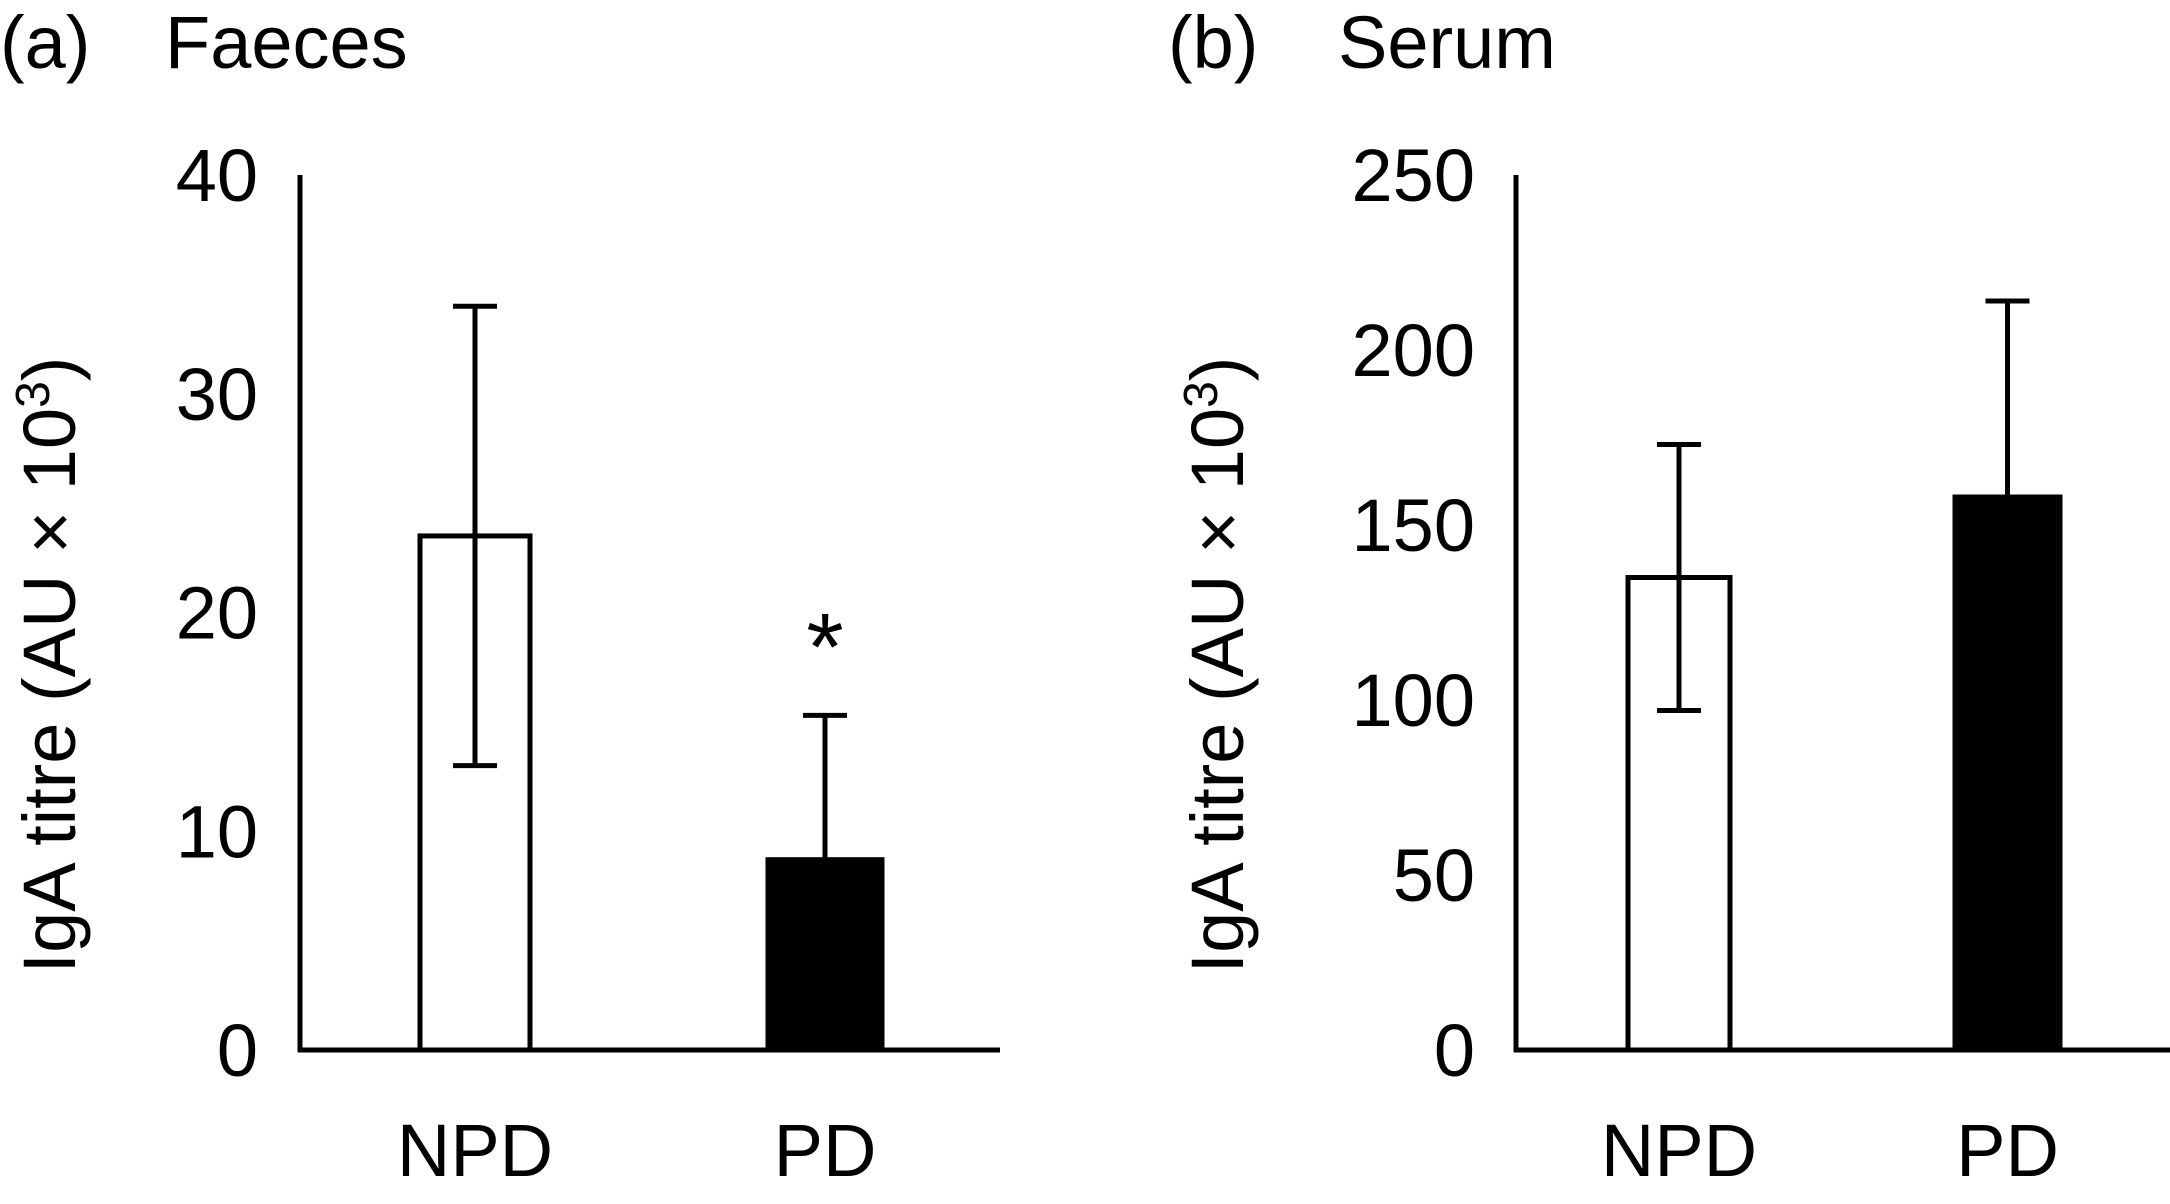  I want to click on y-tick-label: 40, so click(217, 175).